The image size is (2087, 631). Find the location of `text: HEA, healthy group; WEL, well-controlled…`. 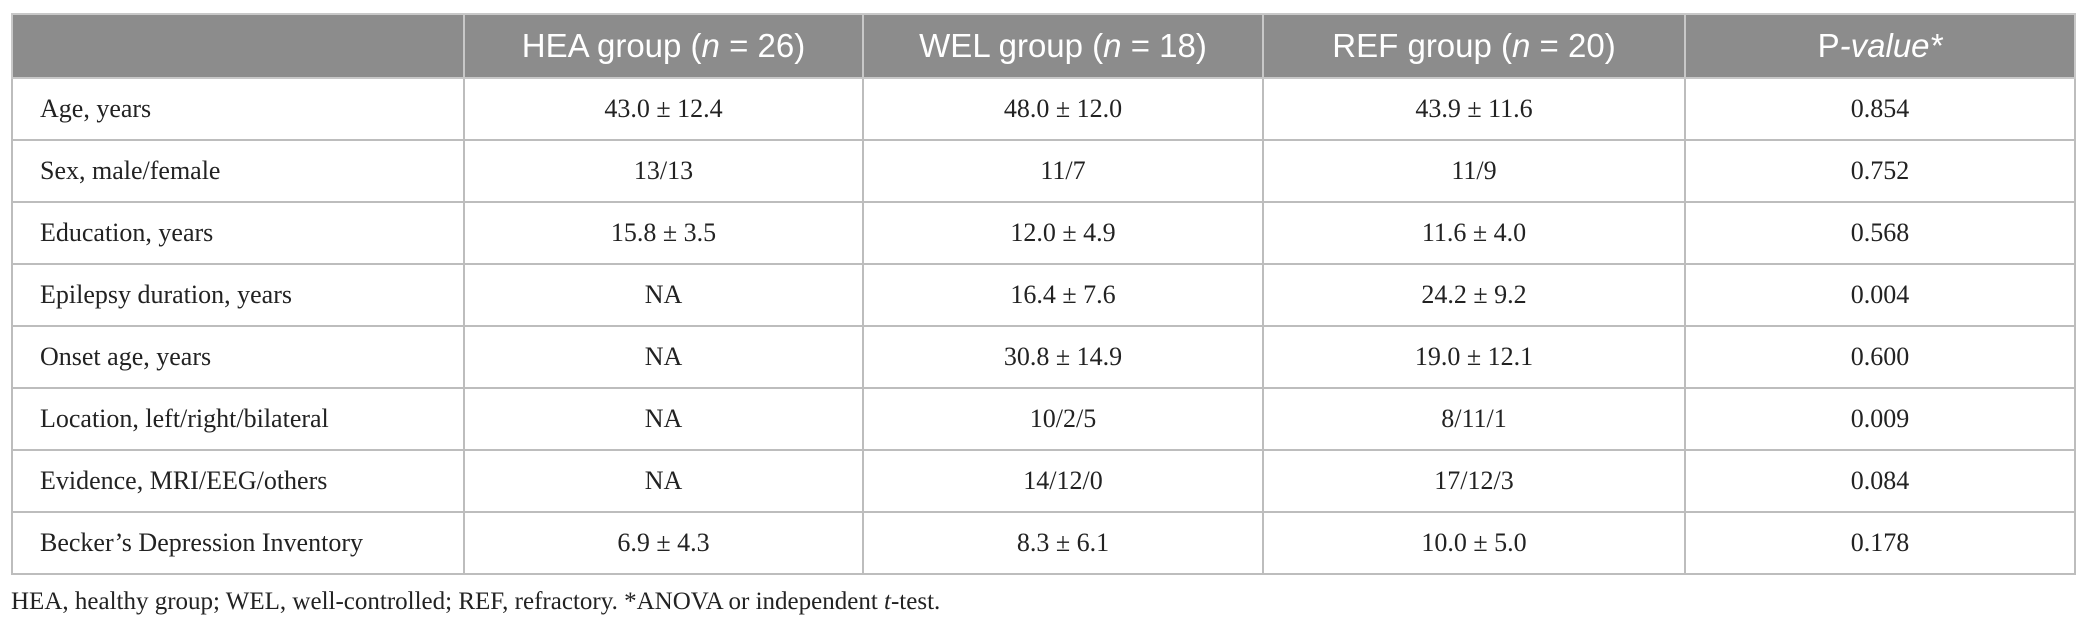

text: HEA, healthy group; WEL, well-controlled… is located at coordinates (448, 601).